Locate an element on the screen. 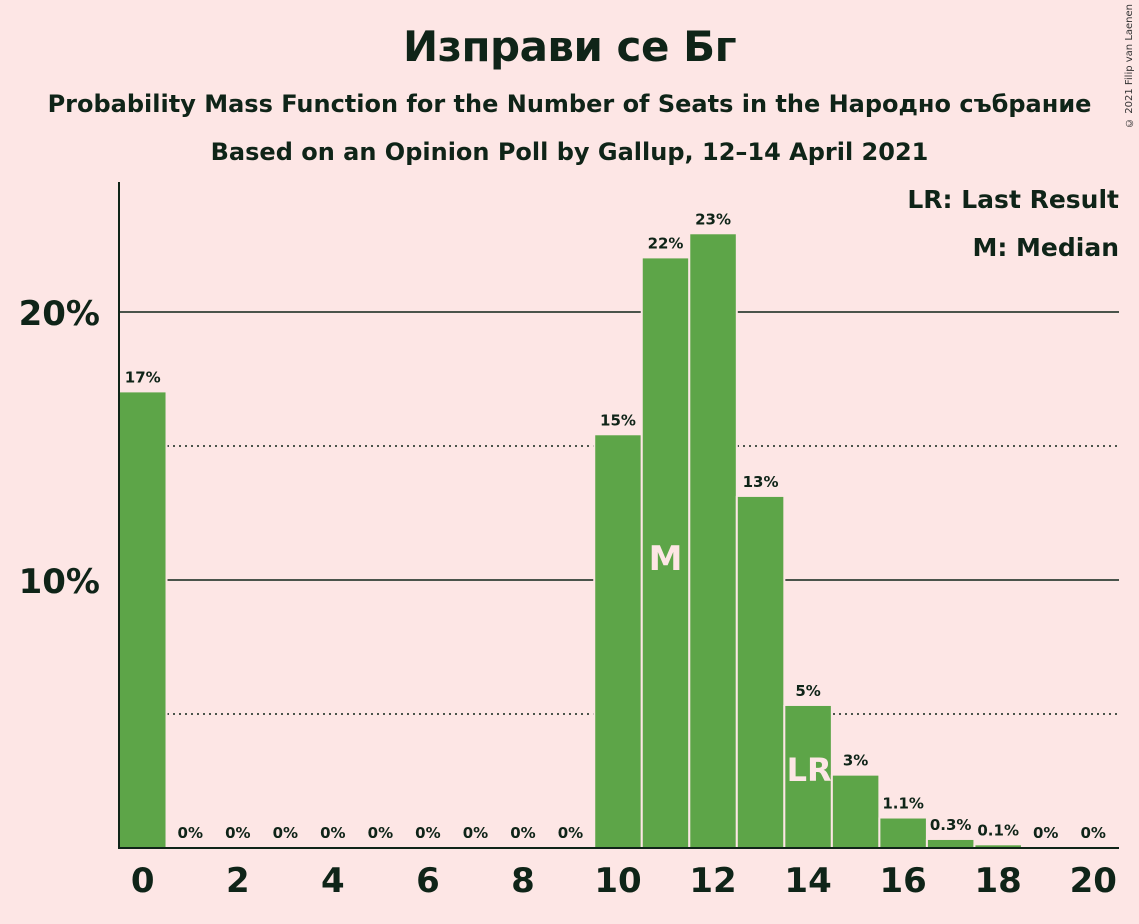 The height and width of the screenshot is (924, 1139). legend-median: M: Median is located at coordinates (1045, 247).